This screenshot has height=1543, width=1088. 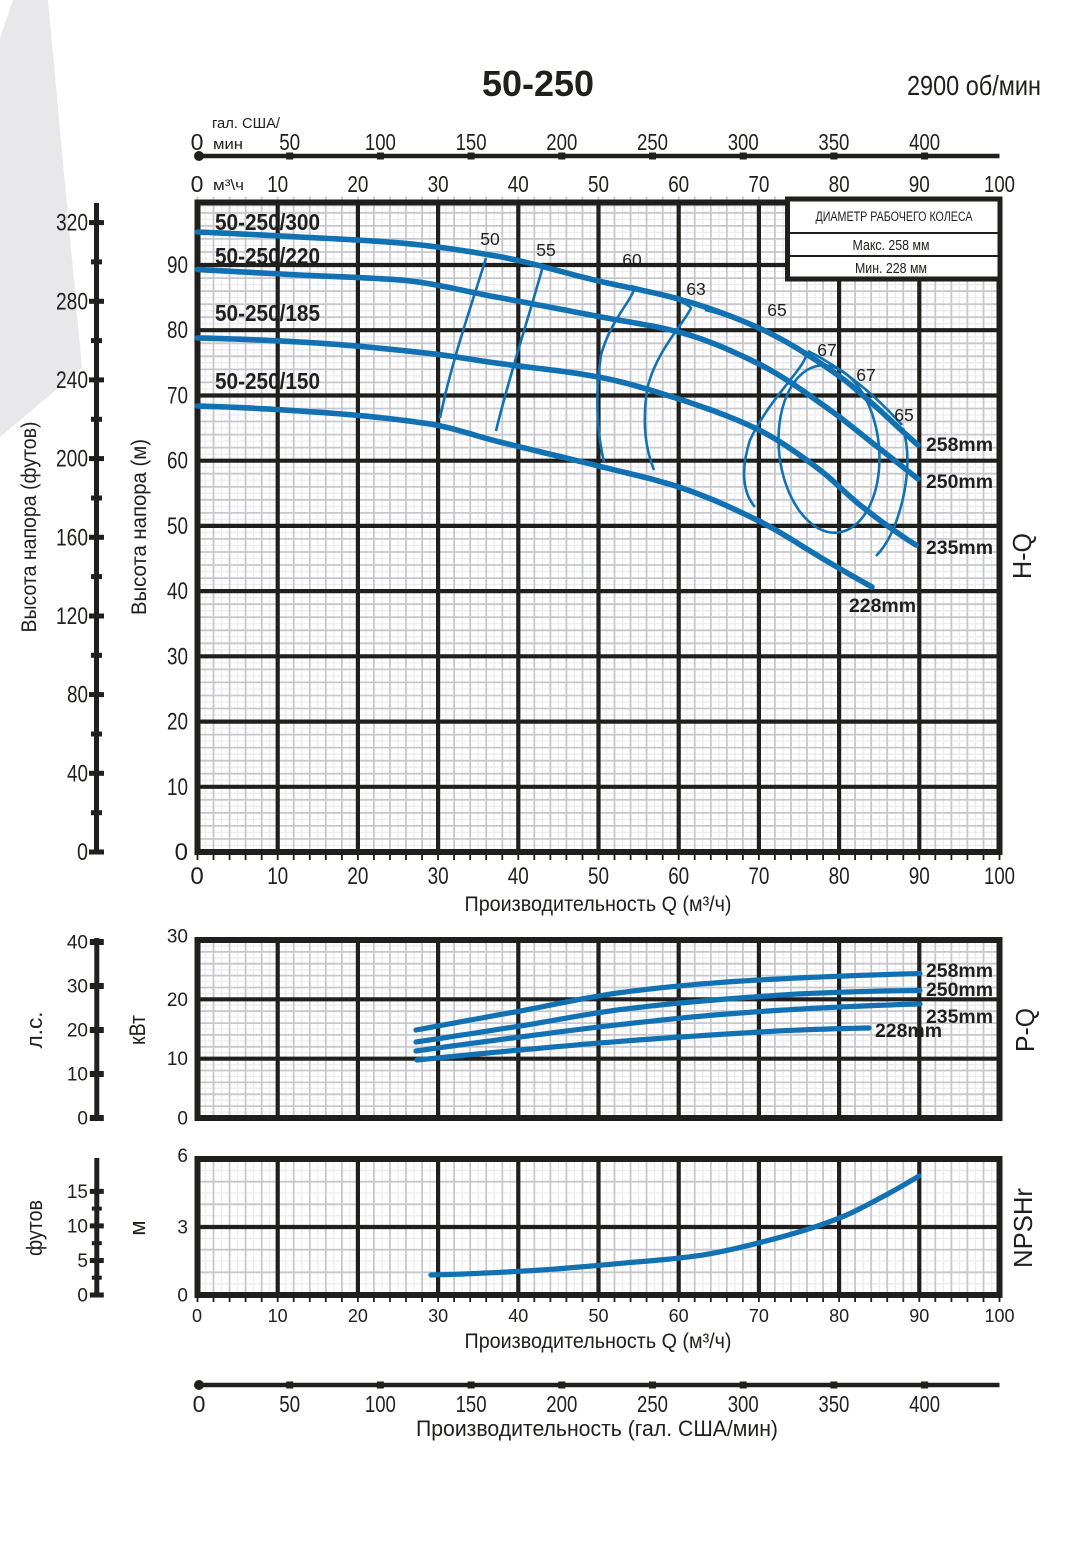 What do you see at coordinates (833, 142) in the screenshot?
I see `svg-text: 350` at bounding box center [833, 142].